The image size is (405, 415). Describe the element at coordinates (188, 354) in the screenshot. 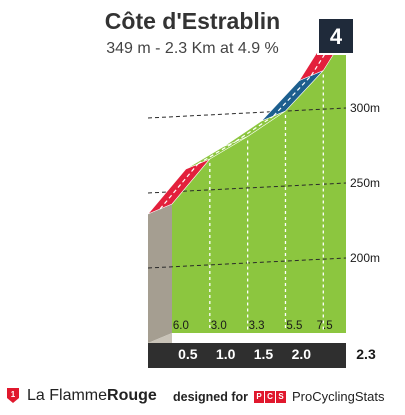

I see `distance-label: 0.5` at that location.